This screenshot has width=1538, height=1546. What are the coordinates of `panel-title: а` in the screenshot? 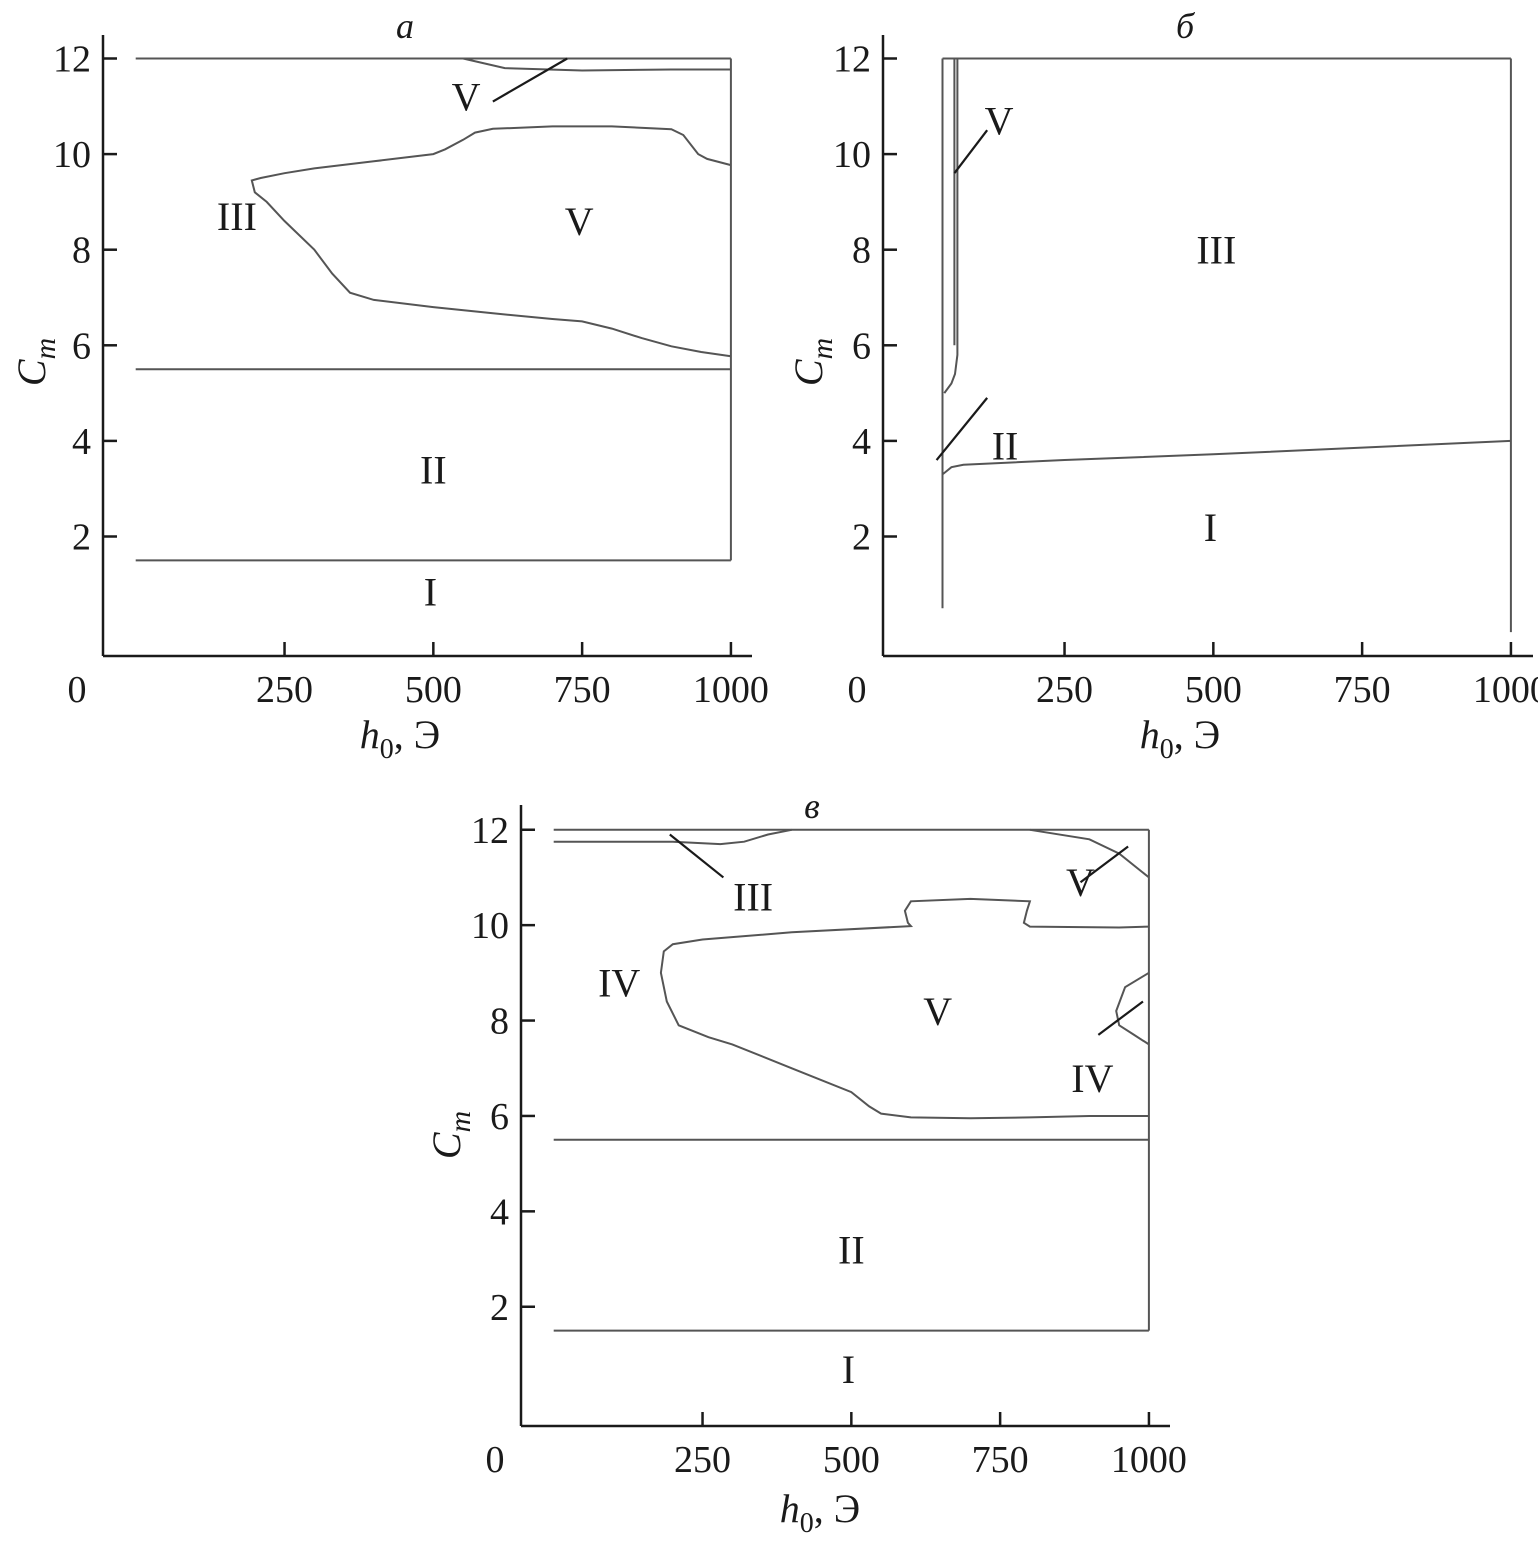 It's located at (405, 26).